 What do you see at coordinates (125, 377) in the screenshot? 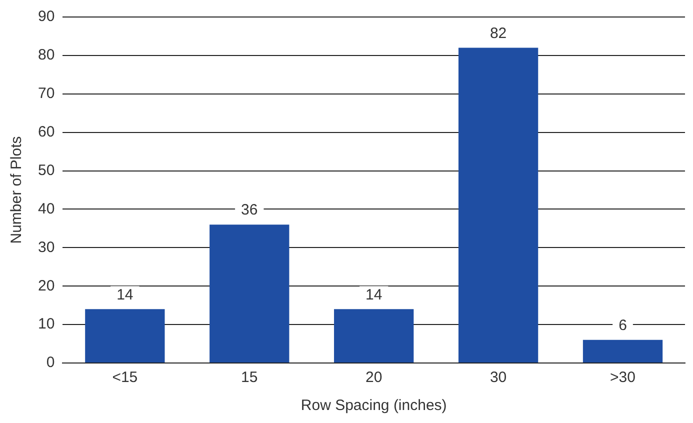
I see `x-tick-label: <15` at bounding box center [125, 377].